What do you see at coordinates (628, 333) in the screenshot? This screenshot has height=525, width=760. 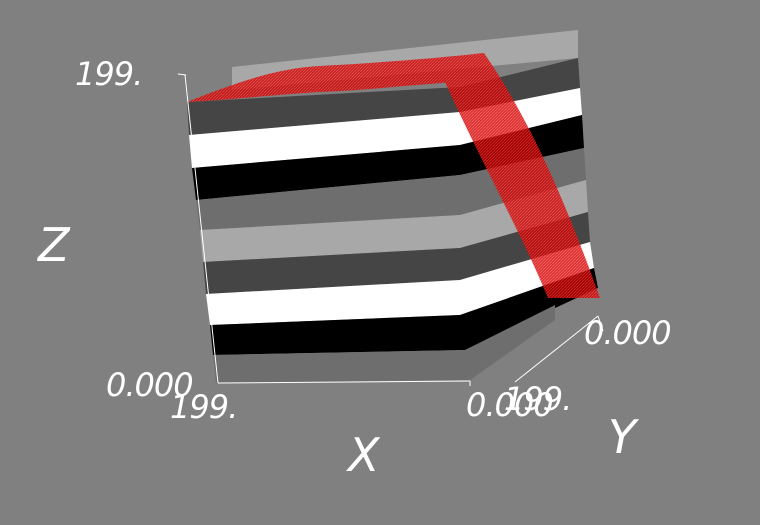 I see `y-axis-max-label: 0.000` at bounding box center [628, 333].